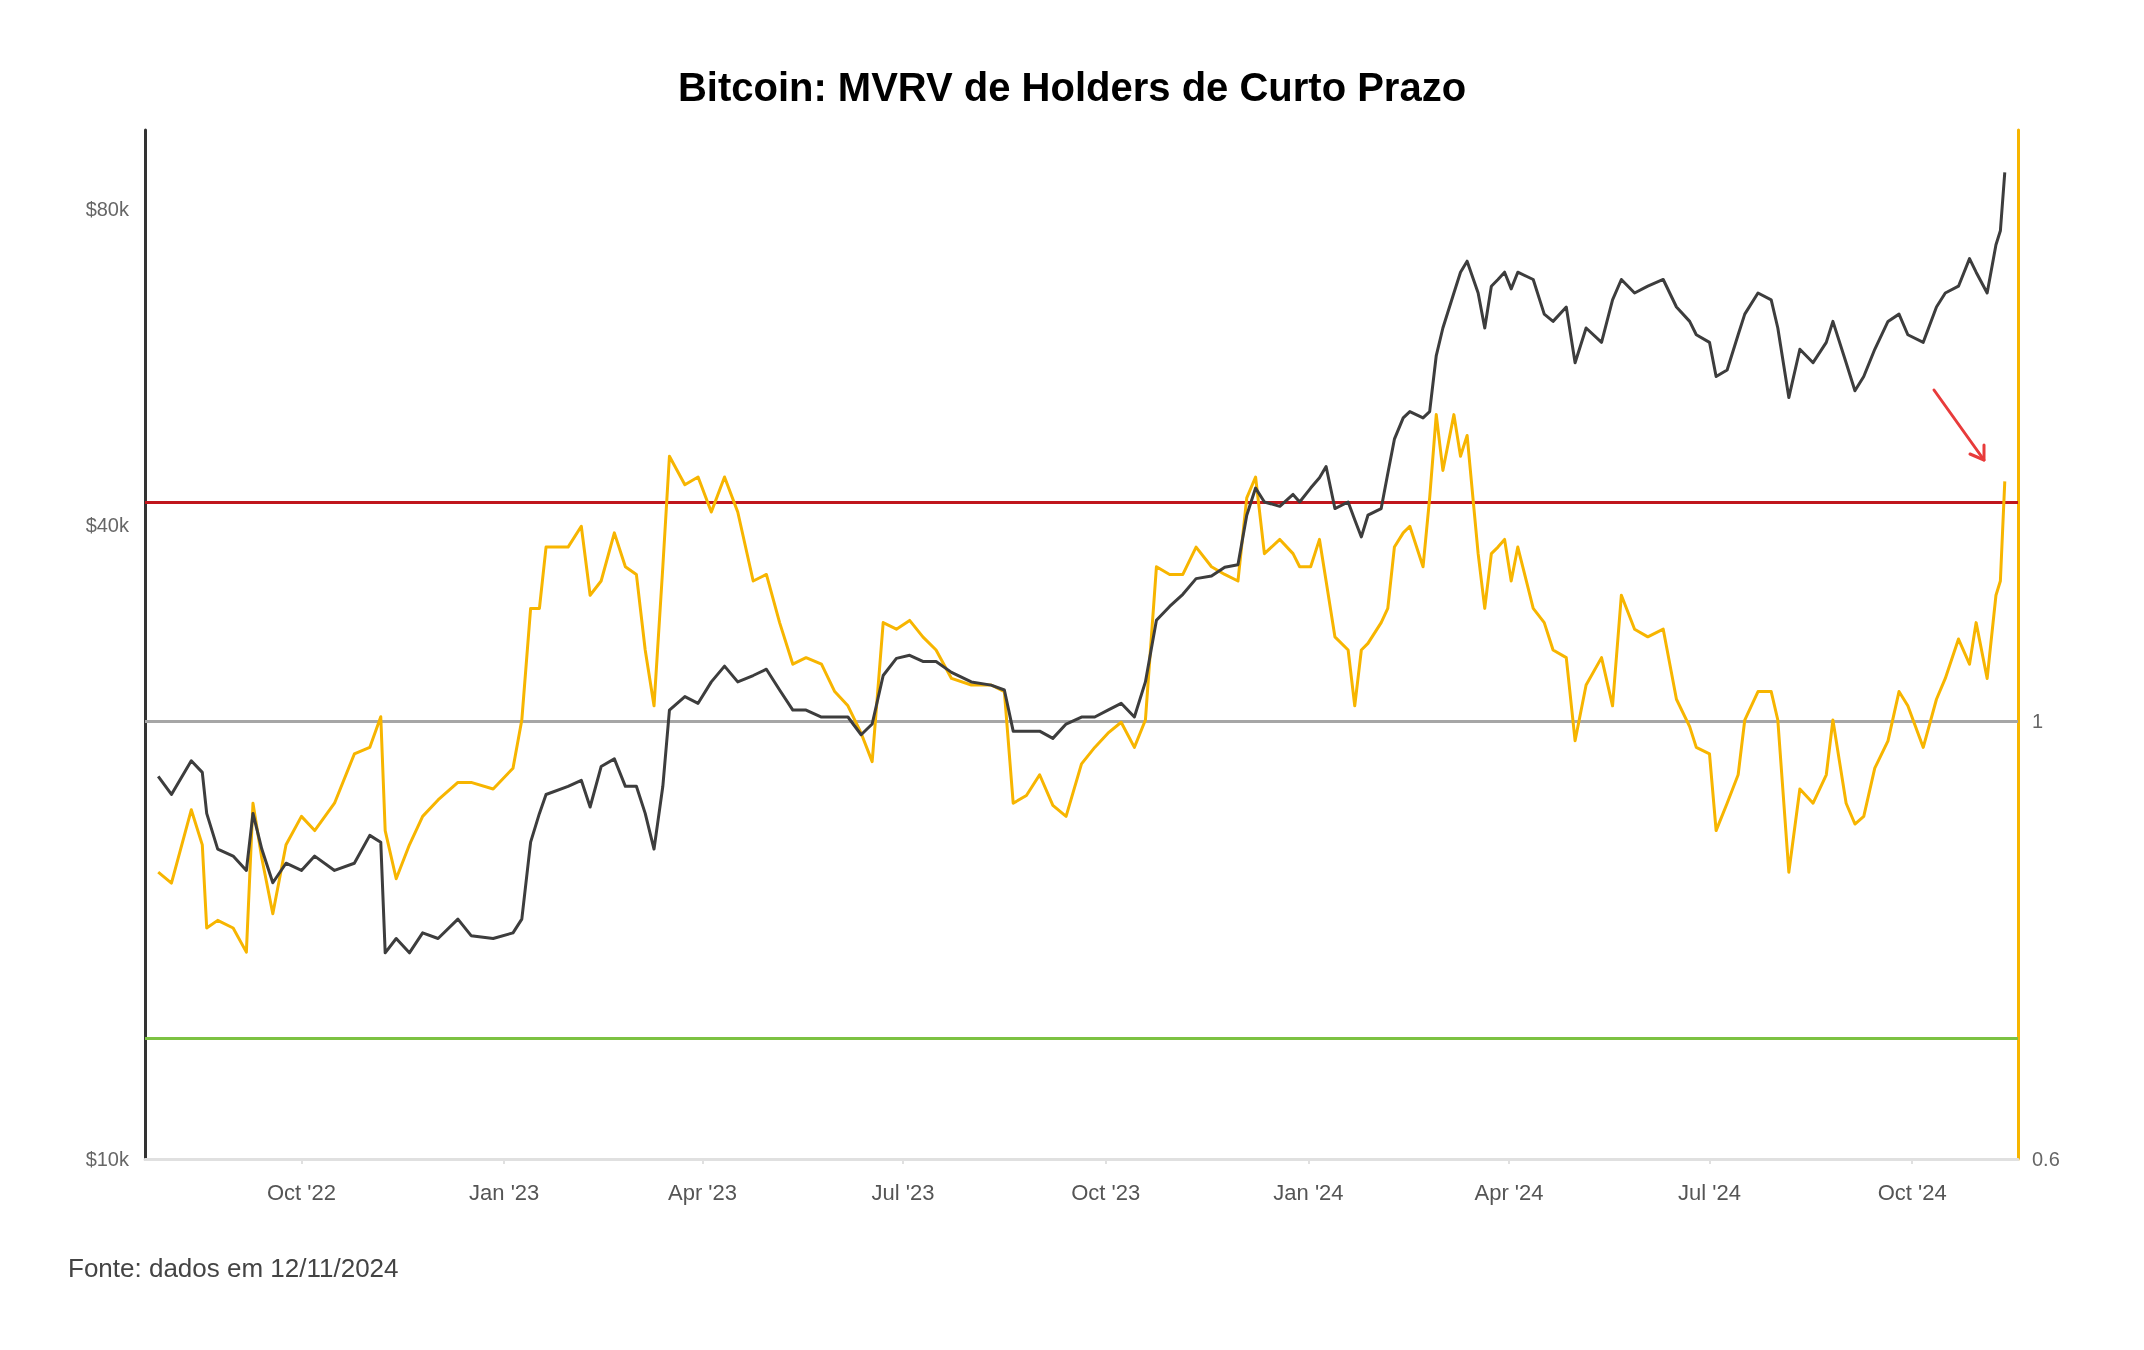 The width and height of the screenshot is (2144, 1350). I want to click on x-tick-label: Jul '23, so click(903, 1192).